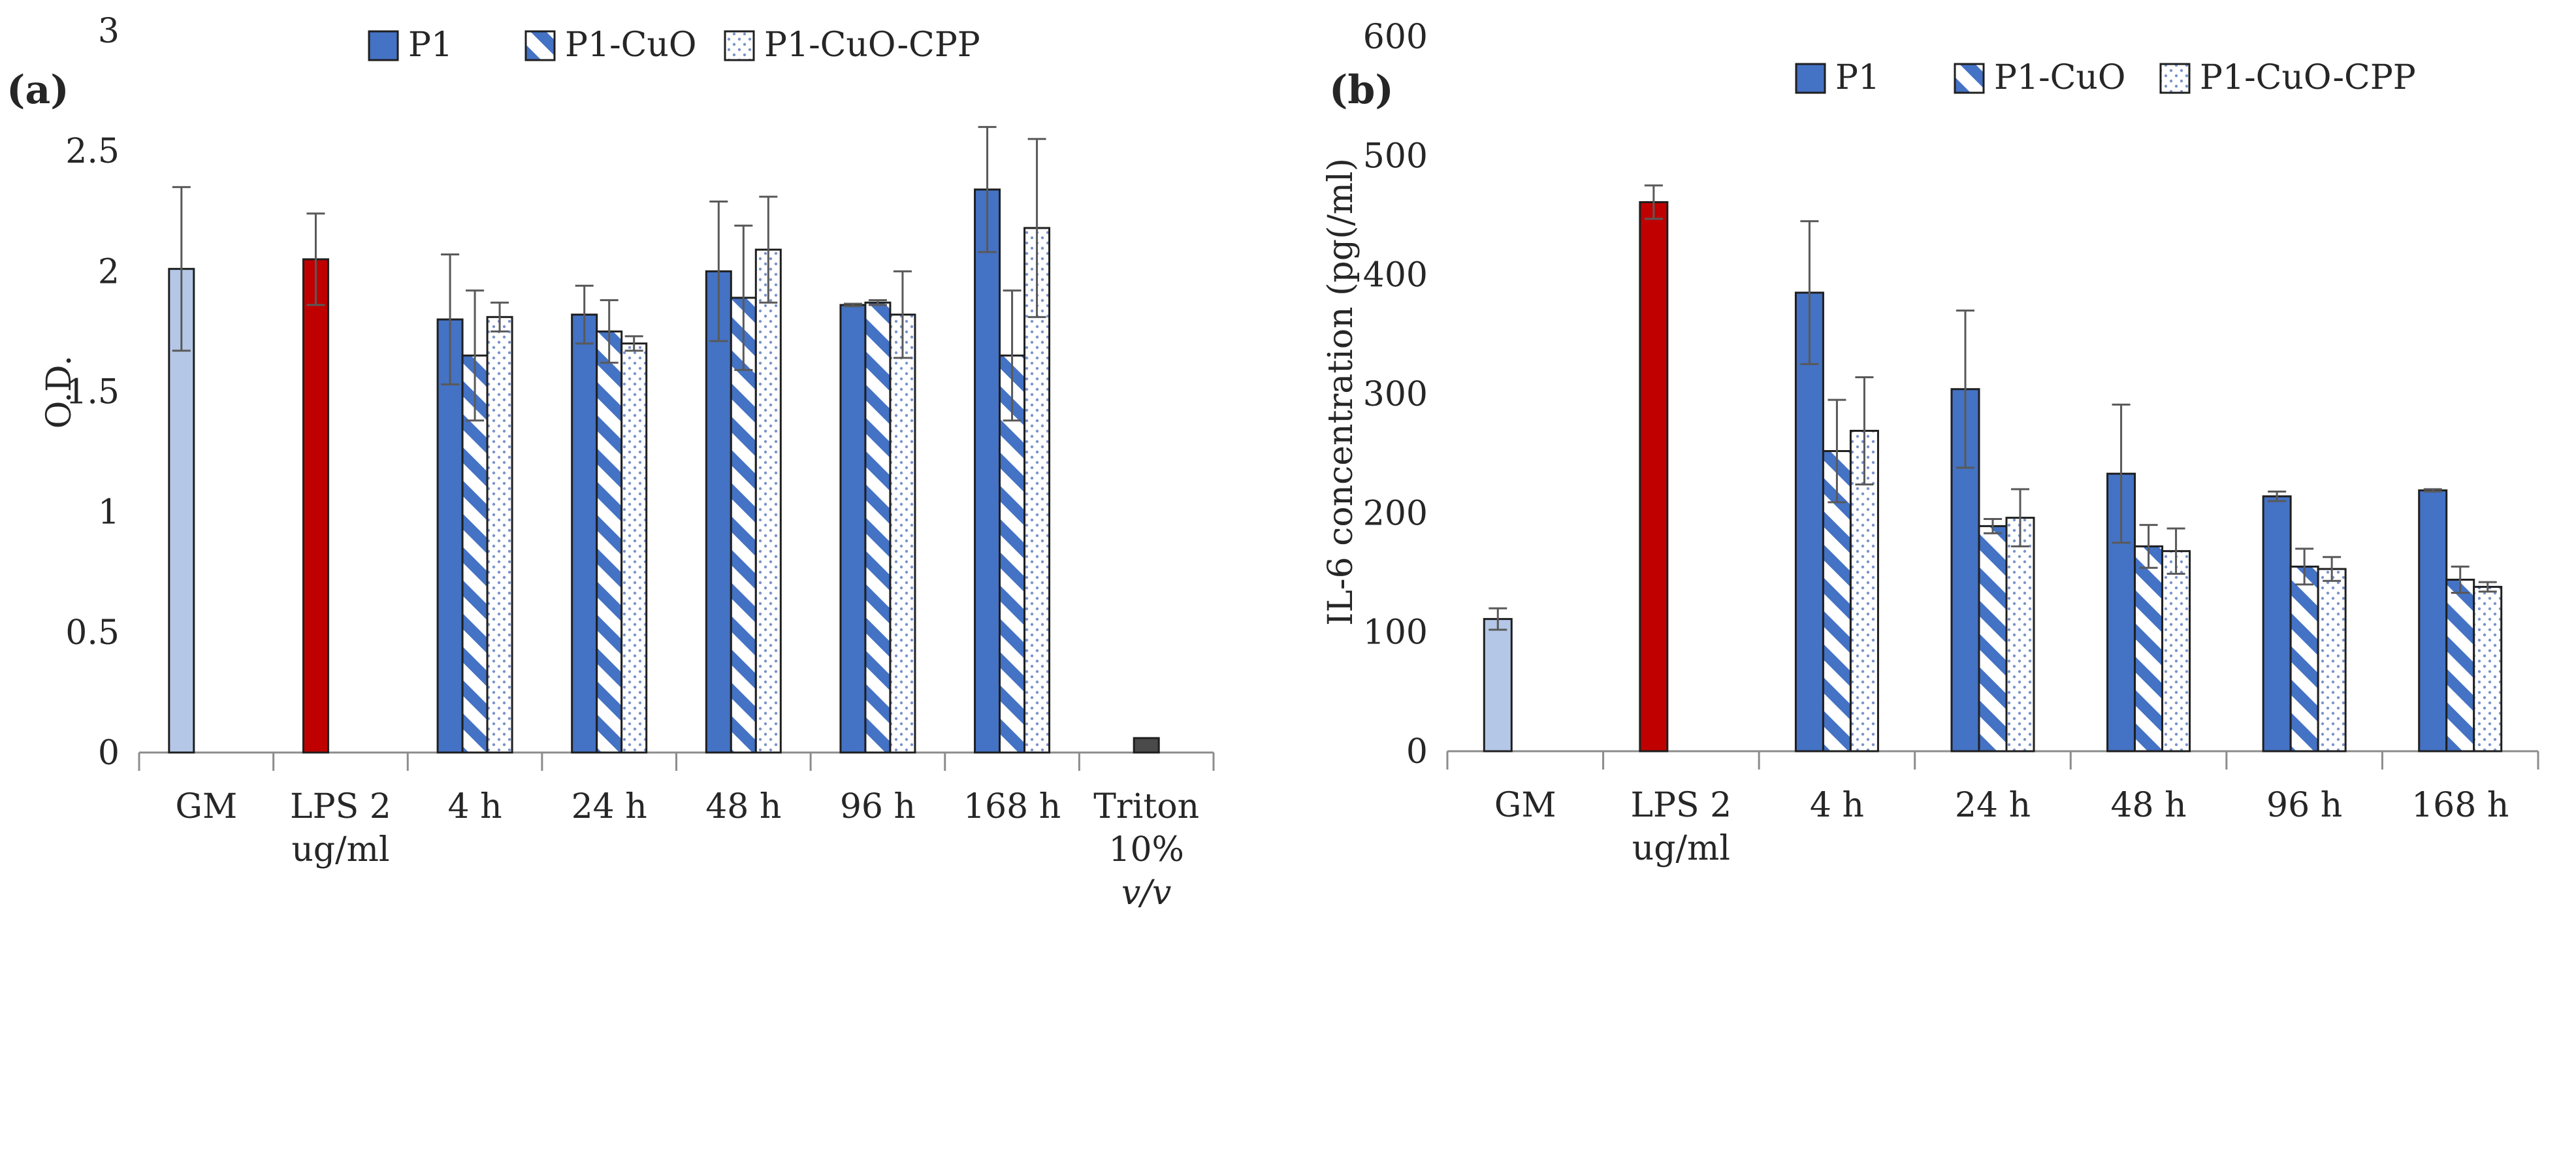 This screenshot has width=2576, height=1151. I want to click on error-bar-a-48-h-p1-cuo, so click(743, 297).